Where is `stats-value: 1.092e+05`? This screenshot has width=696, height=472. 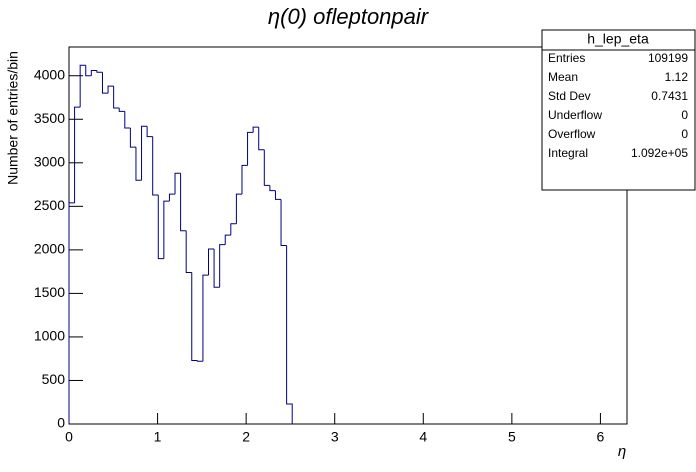 stats-value: 1.092e+05 is located at coordinates (659, 153).